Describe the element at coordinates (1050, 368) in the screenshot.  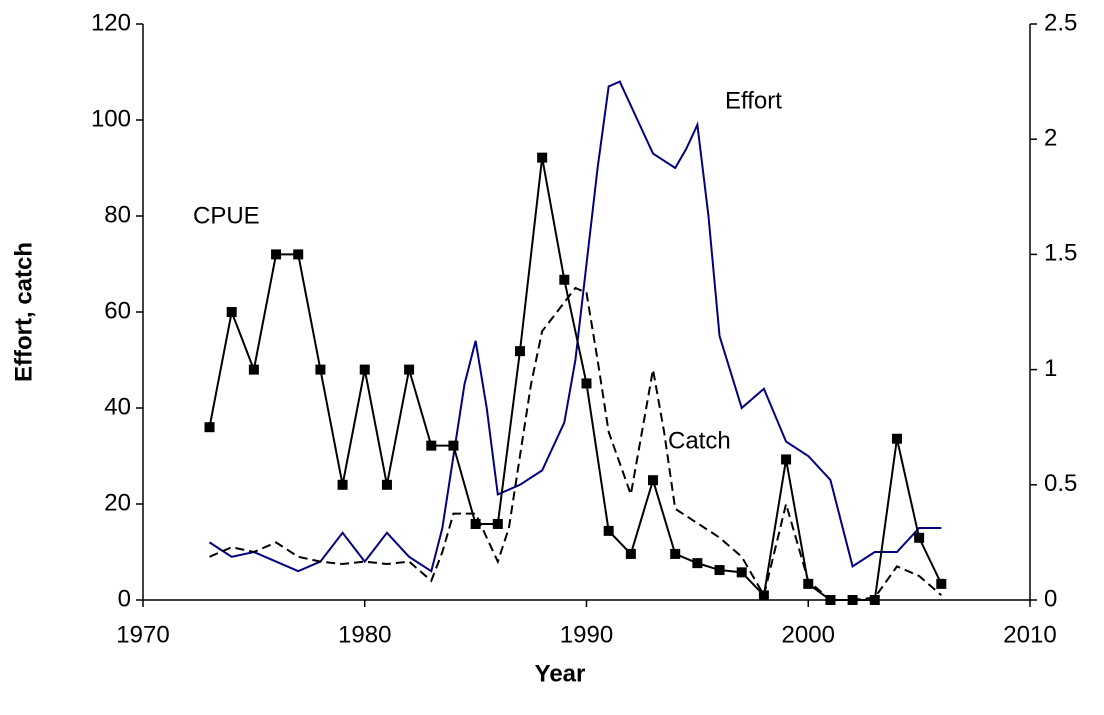
I see `y2-tick-label: 1` at that location.